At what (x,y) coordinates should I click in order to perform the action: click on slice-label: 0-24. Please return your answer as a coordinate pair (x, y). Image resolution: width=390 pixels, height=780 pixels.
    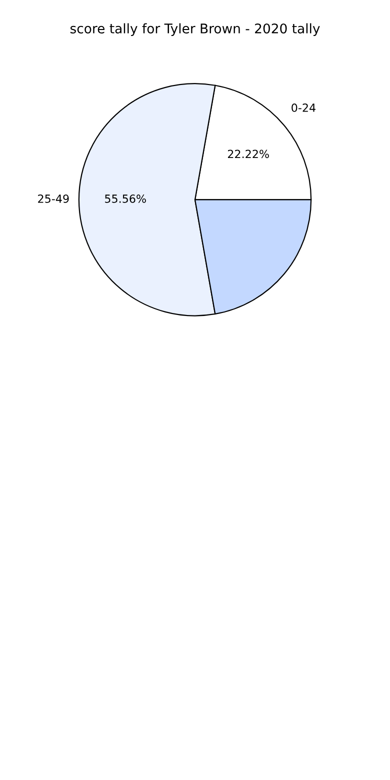
    Looking at the image, I should click on (304, 107).